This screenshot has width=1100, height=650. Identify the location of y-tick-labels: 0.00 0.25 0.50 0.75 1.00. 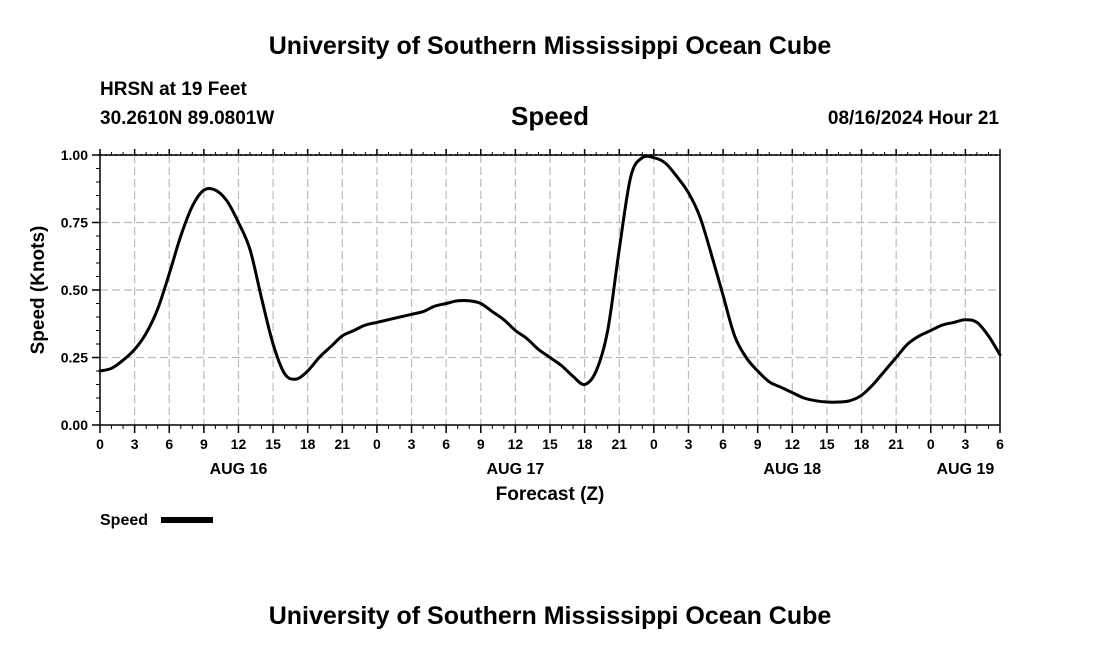
(74, 290).